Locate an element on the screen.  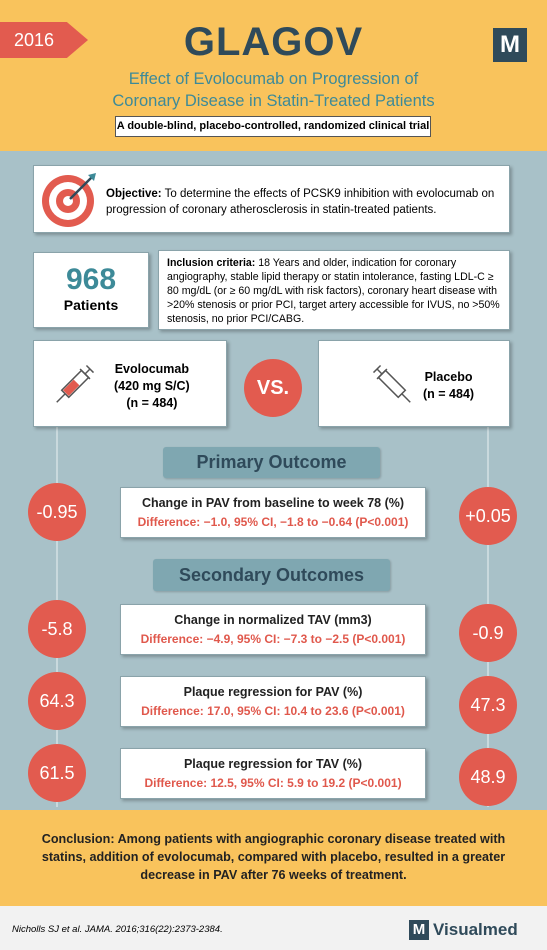
patient-count: 968 is located at coordinates (91, 279).